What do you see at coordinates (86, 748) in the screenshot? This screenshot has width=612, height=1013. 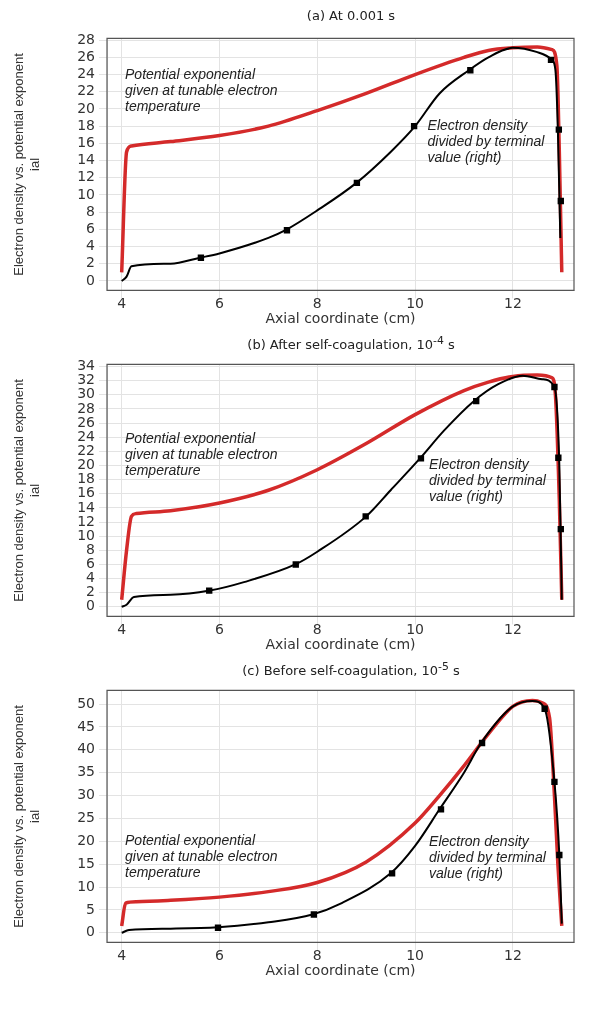 I see `y-tick-label: 40` at bounding box center [86, 748].